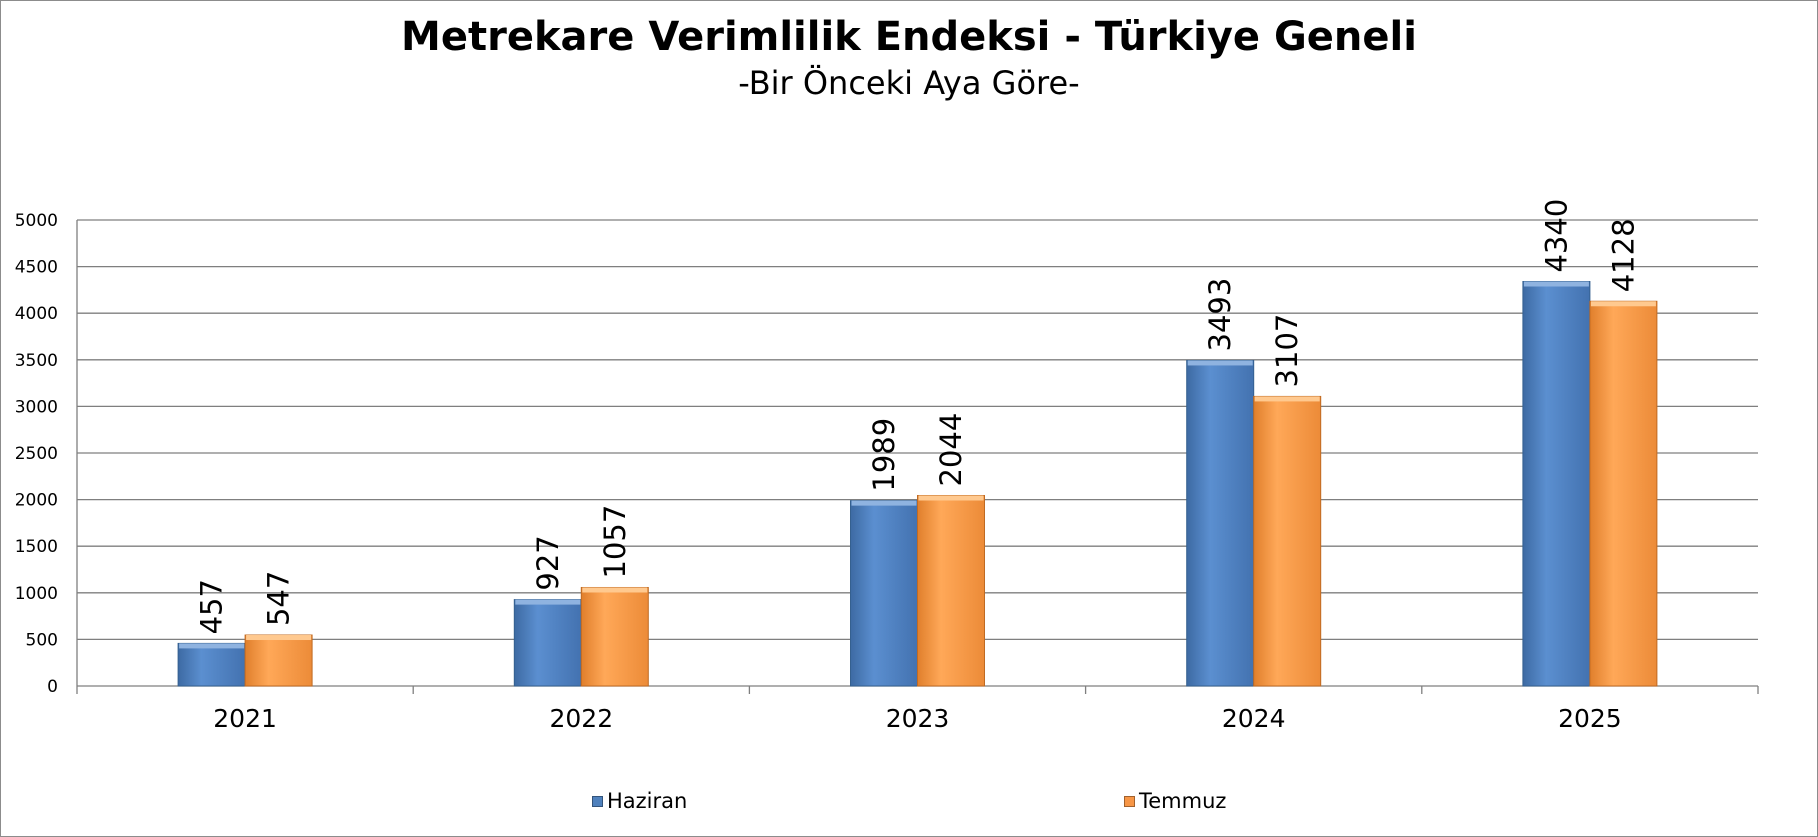 This screenshot has width=1818, height=837. What do you see at coordinates (36, 594) in the screenshot?
I see `y-tick-label: 1000` at bounding box center [36, 594].